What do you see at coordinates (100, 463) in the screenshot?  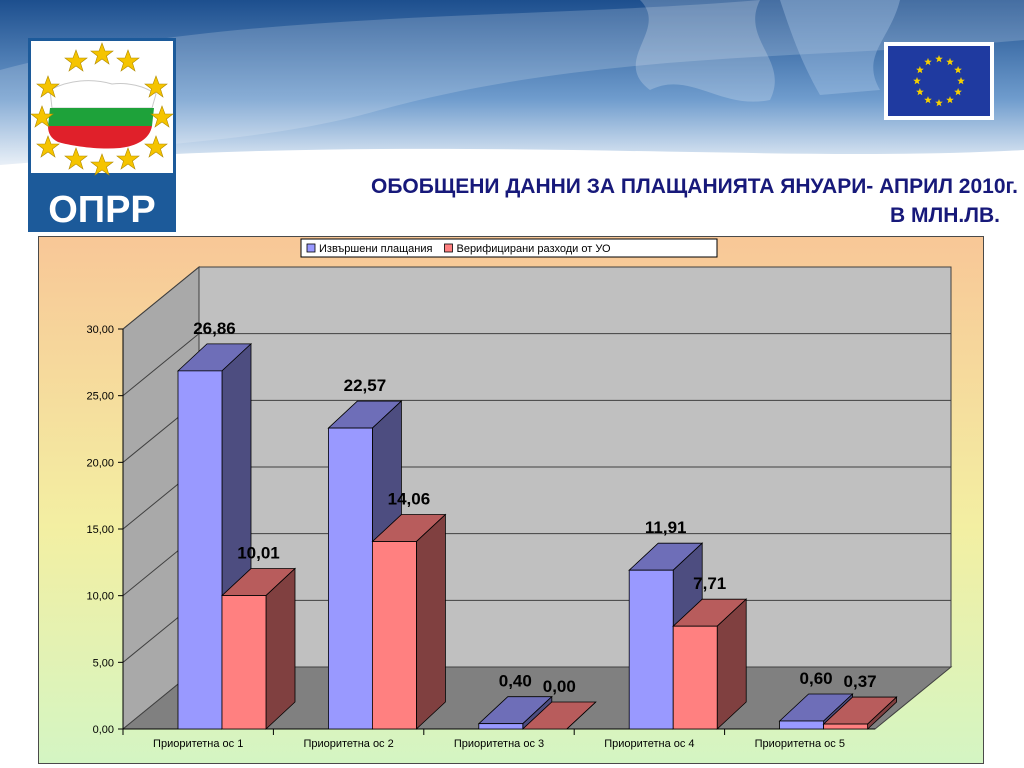 I see `y-tick-label: 20,00` at bounding box center [100, 463].